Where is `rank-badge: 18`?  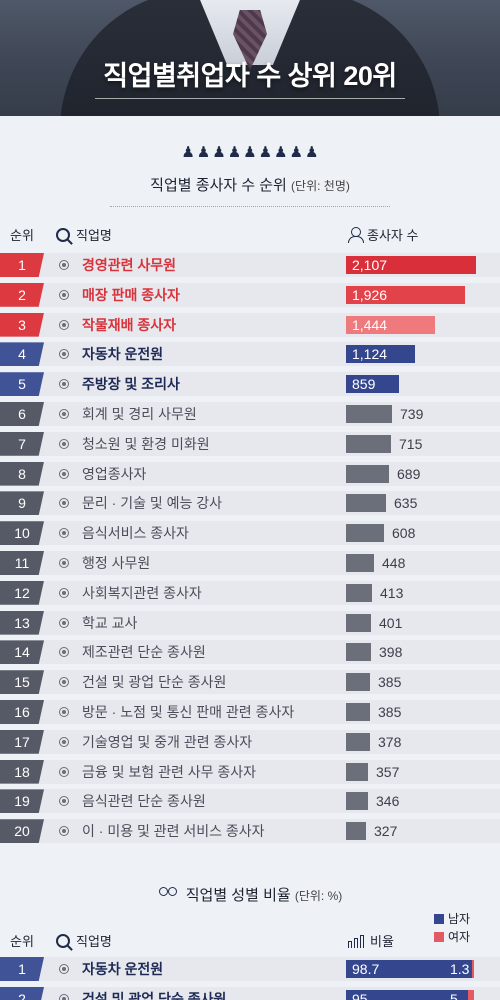 rank-badge: 18 is located at coordinates (22, 771).